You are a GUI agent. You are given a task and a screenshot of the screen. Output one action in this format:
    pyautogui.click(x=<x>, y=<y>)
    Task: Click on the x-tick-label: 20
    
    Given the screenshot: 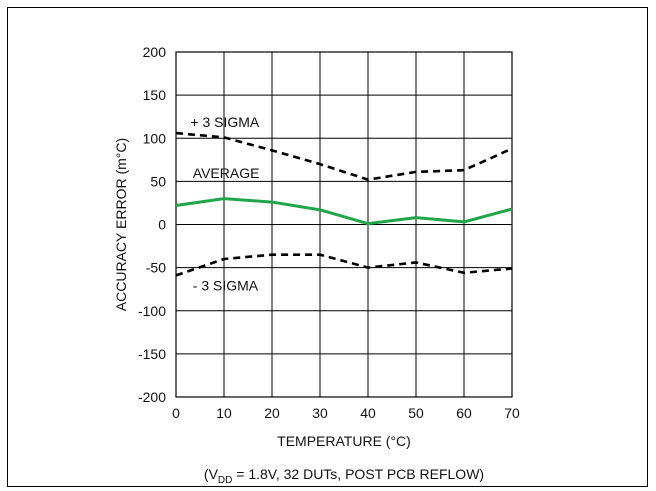 What is the action you would take?
    pyautogui.click(x=272, y=413)
    